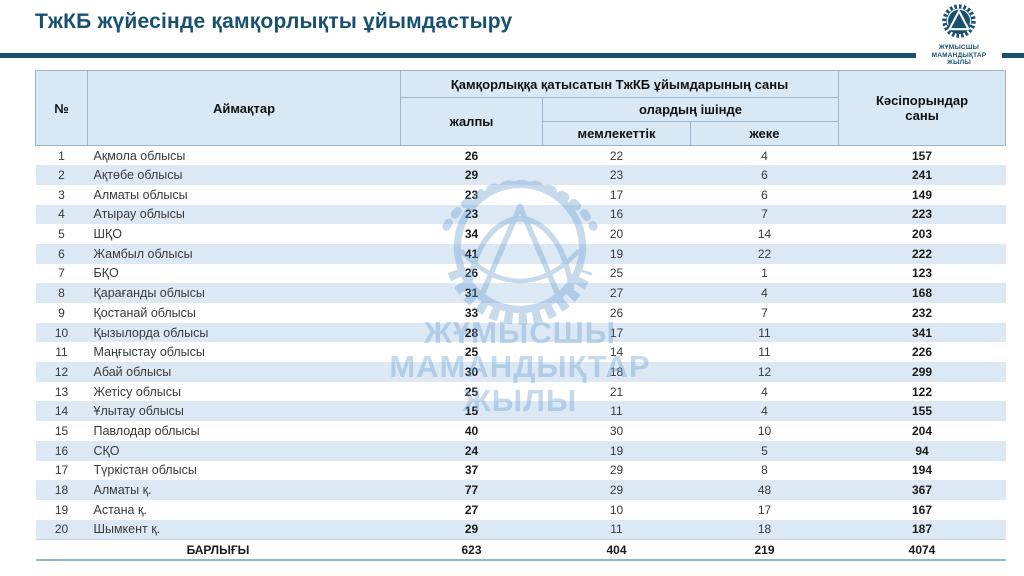  I want to click on state-count: 21, so click(616, 391).